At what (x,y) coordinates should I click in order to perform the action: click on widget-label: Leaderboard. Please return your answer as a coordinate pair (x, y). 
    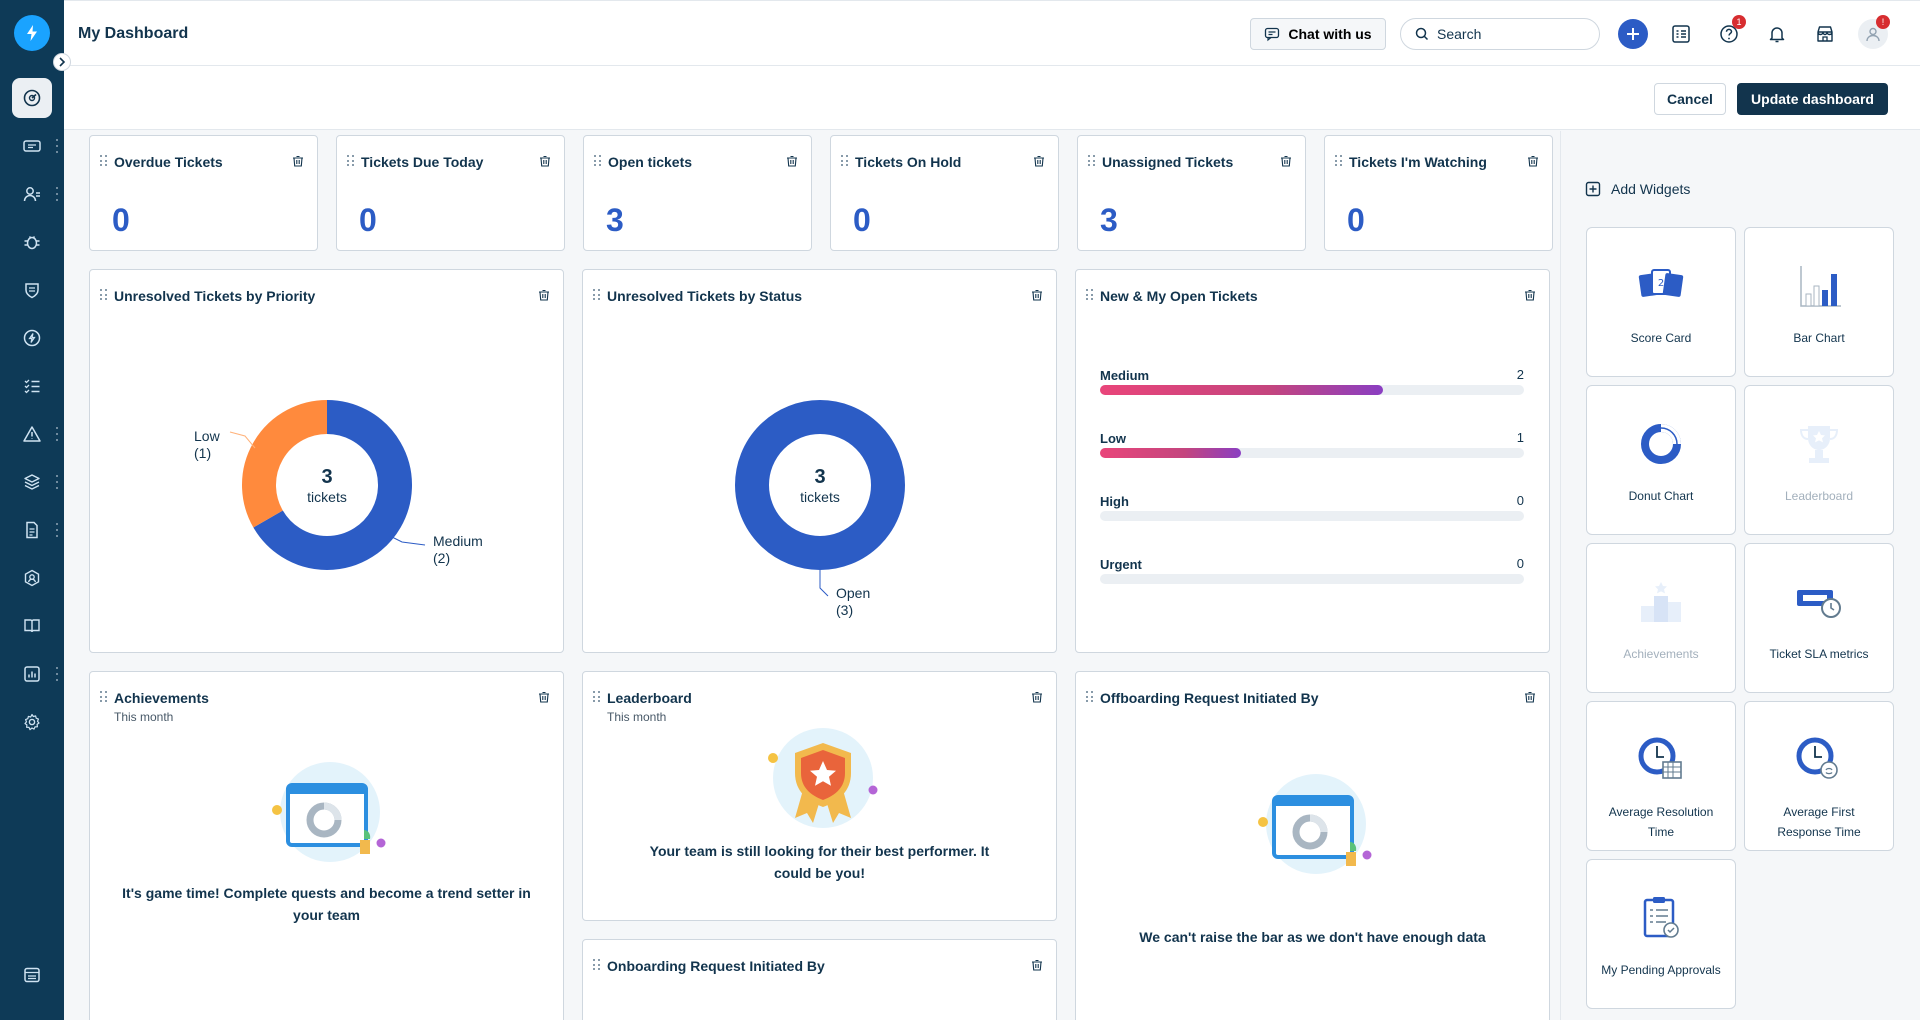
    Looking at the image, I should click on (1819, 496).